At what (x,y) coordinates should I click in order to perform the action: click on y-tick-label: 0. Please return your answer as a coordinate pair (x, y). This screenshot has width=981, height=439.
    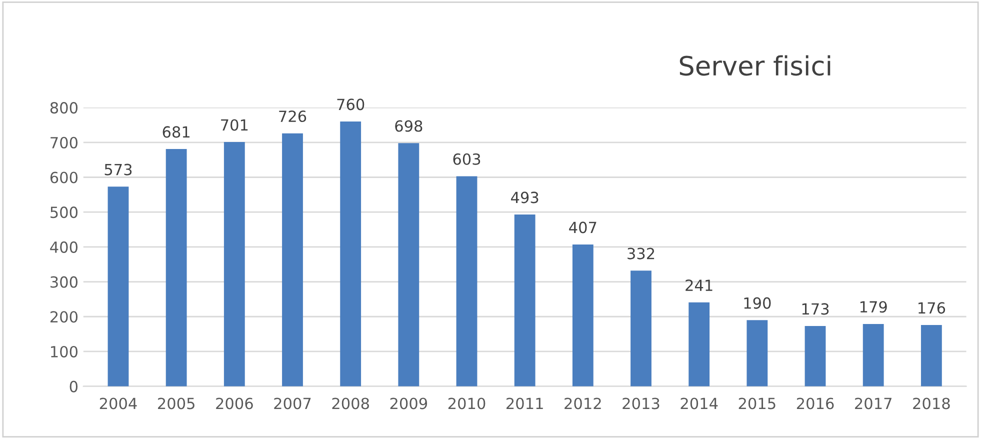
    Looking at the image, I should click on (74, 386).